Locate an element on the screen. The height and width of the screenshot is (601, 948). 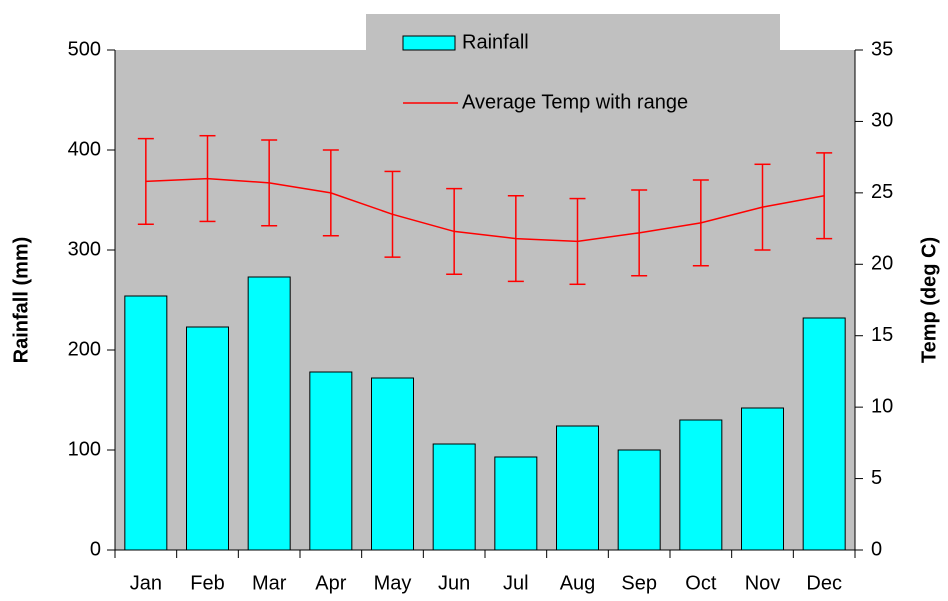
y-tick-label: 500 is located at coordinates (84, 49).